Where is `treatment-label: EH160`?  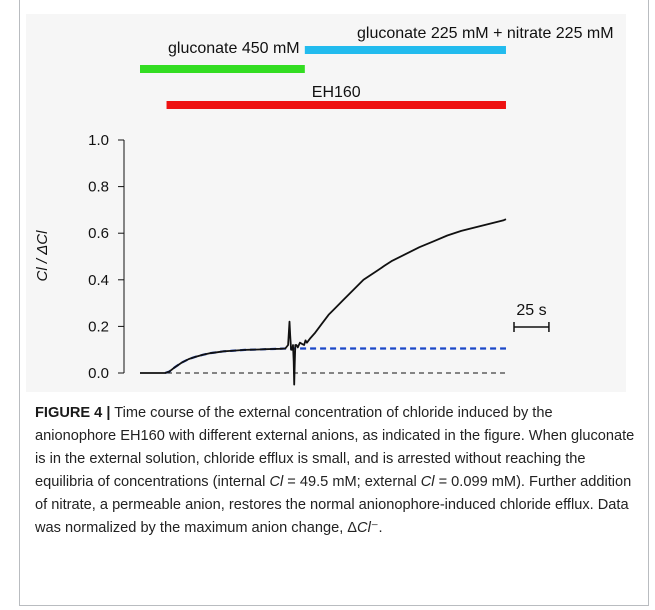
treatment-label: EH160 is located at coordinates (336, 92).